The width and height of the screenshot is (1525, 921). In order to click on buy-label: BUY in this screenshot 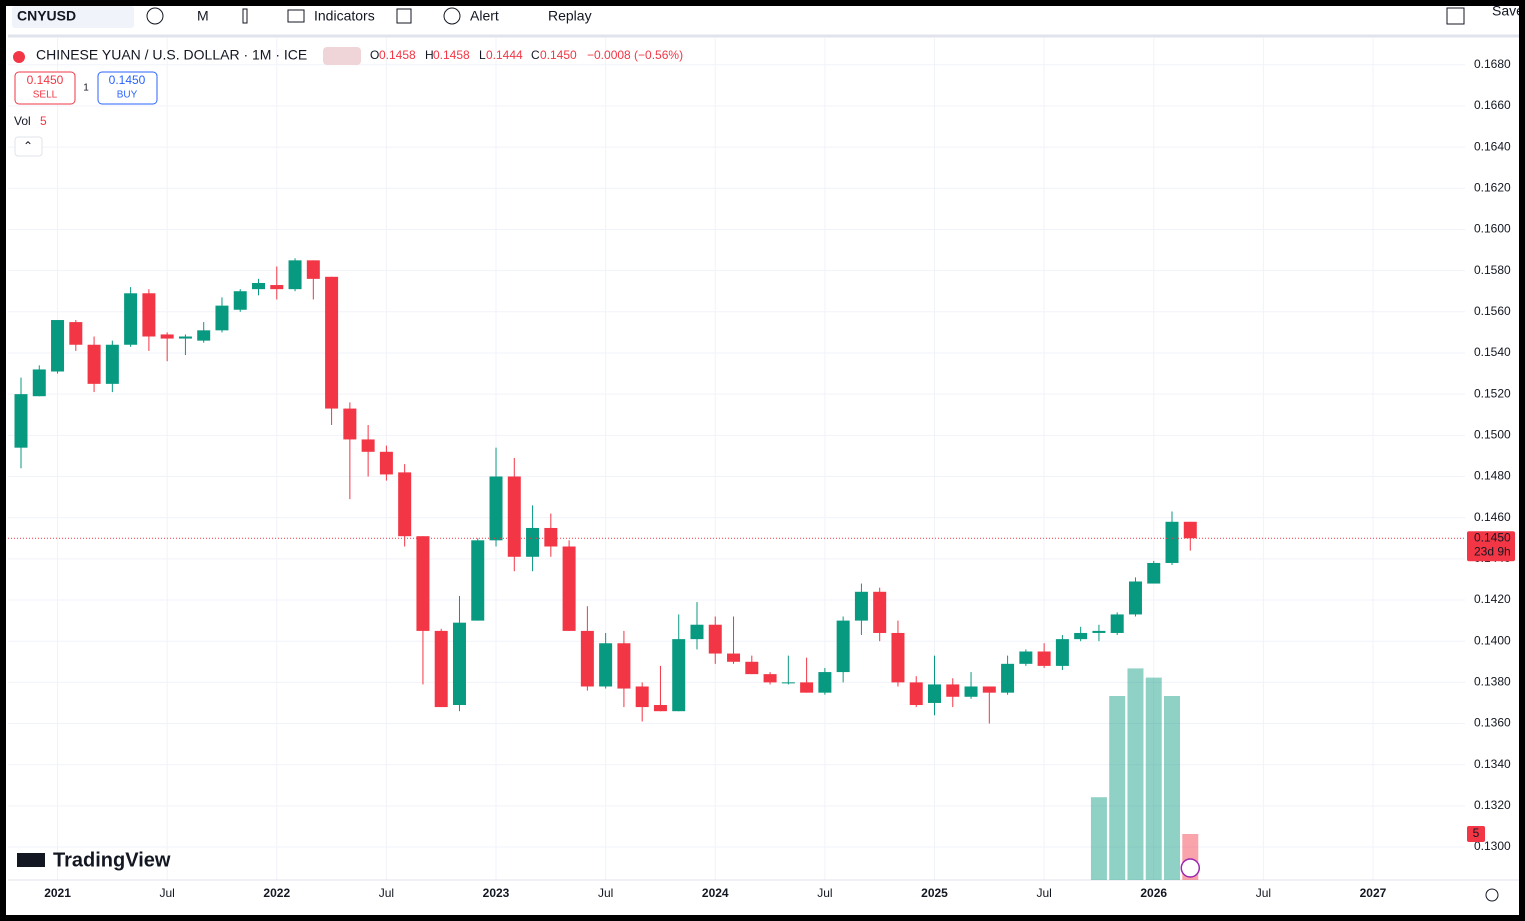, I will do `click(127, 95)`.